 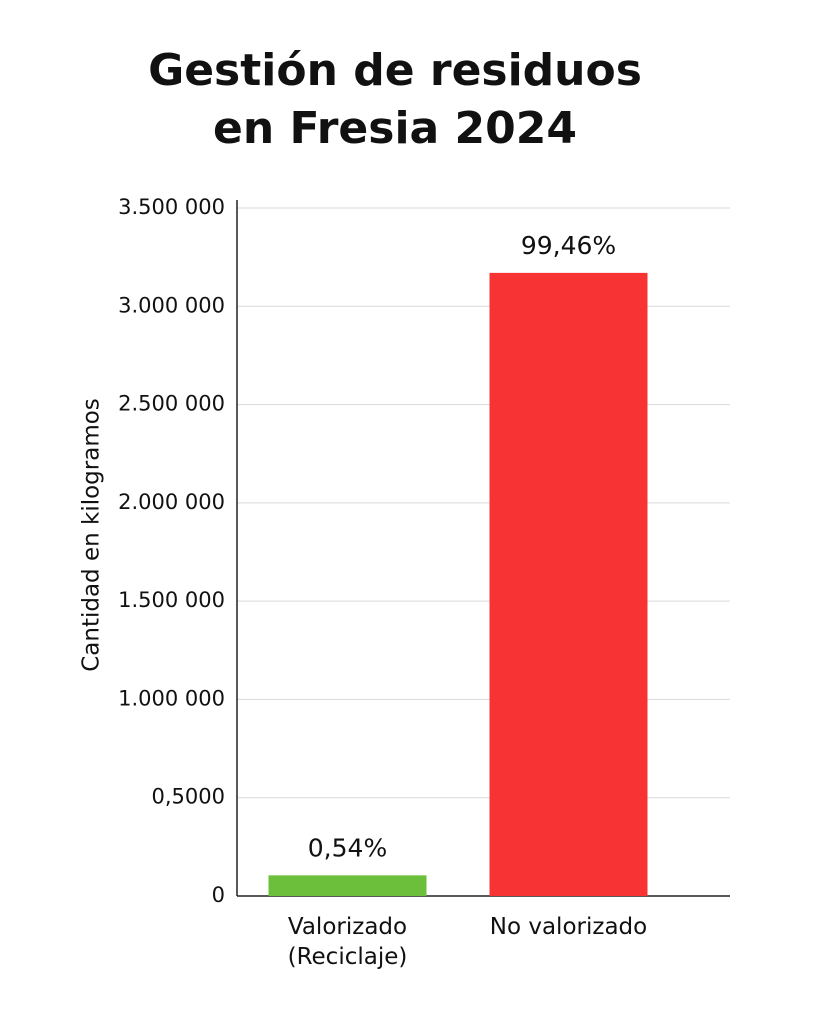 What do you see at coordinates (395, 99) in the screenshot?
I see `chart-title: Gestión de residuos en Fresia 2024` at bounding box center [395, 99].